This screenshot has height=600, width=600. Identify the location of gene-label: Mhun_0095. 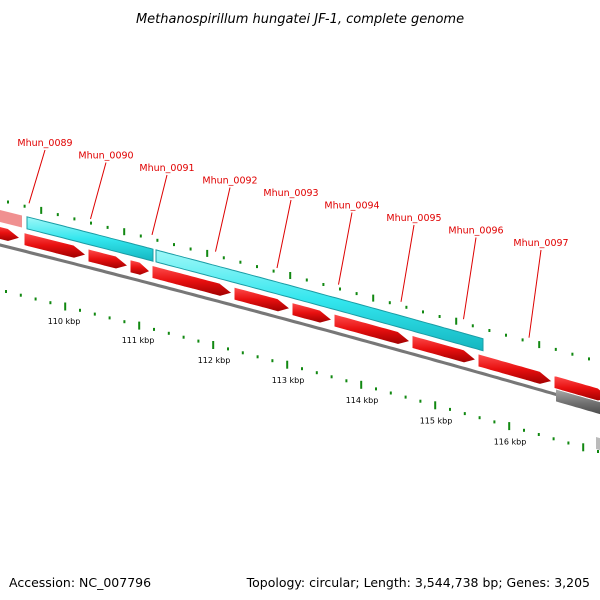
(413, 218).